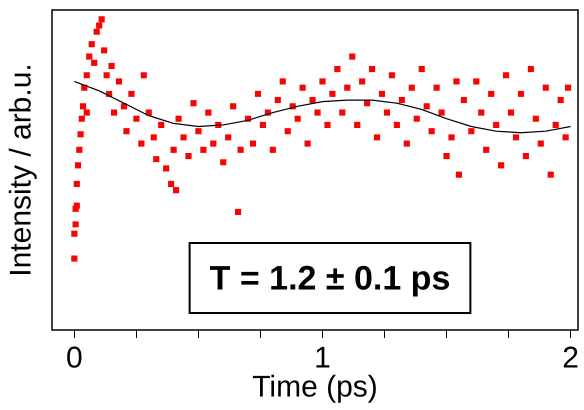 The image size is (584, 410). What do you see at coordinates (74, 357) in the screenshot?
I see `x-tick-label: 0` at bounding box center [74, 357].